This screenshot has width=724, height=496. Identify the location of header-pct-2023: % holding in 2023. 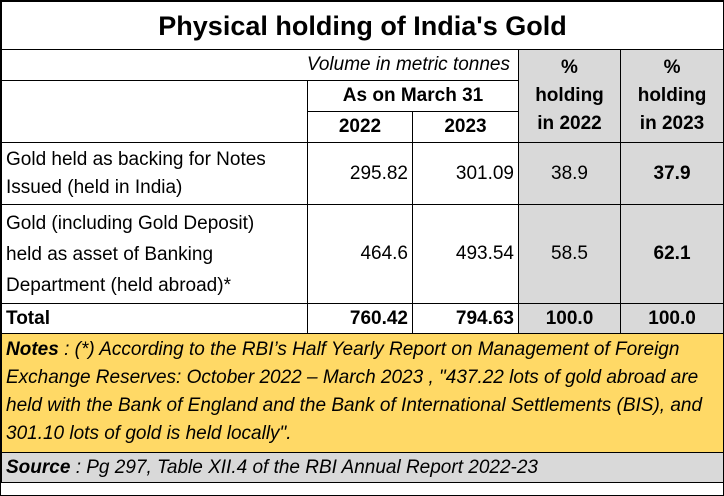
(671, 96).